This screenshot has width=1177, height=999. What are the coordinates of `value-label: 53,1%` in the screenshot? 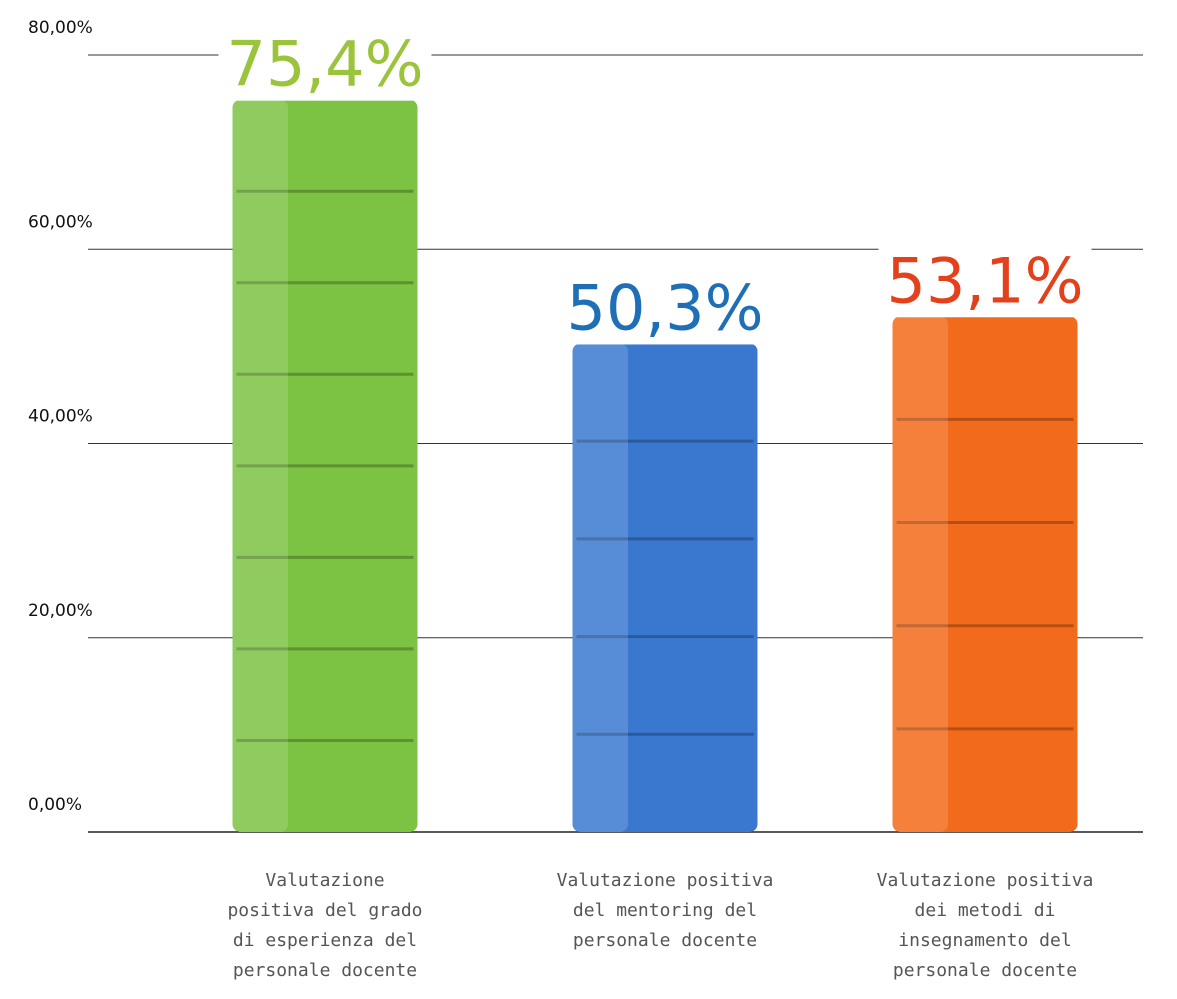 It's located at (985, 280).